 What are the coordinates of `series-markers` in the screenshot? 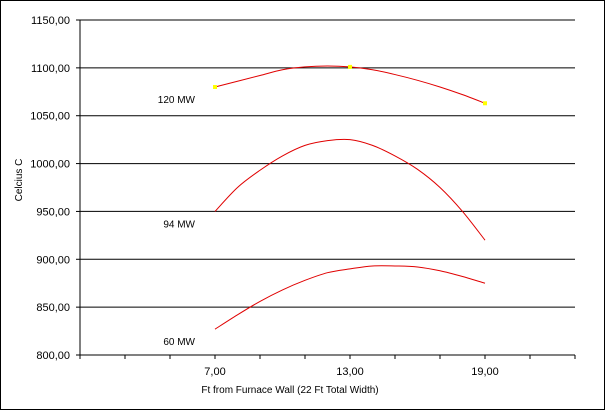 It's located at (350, 85).